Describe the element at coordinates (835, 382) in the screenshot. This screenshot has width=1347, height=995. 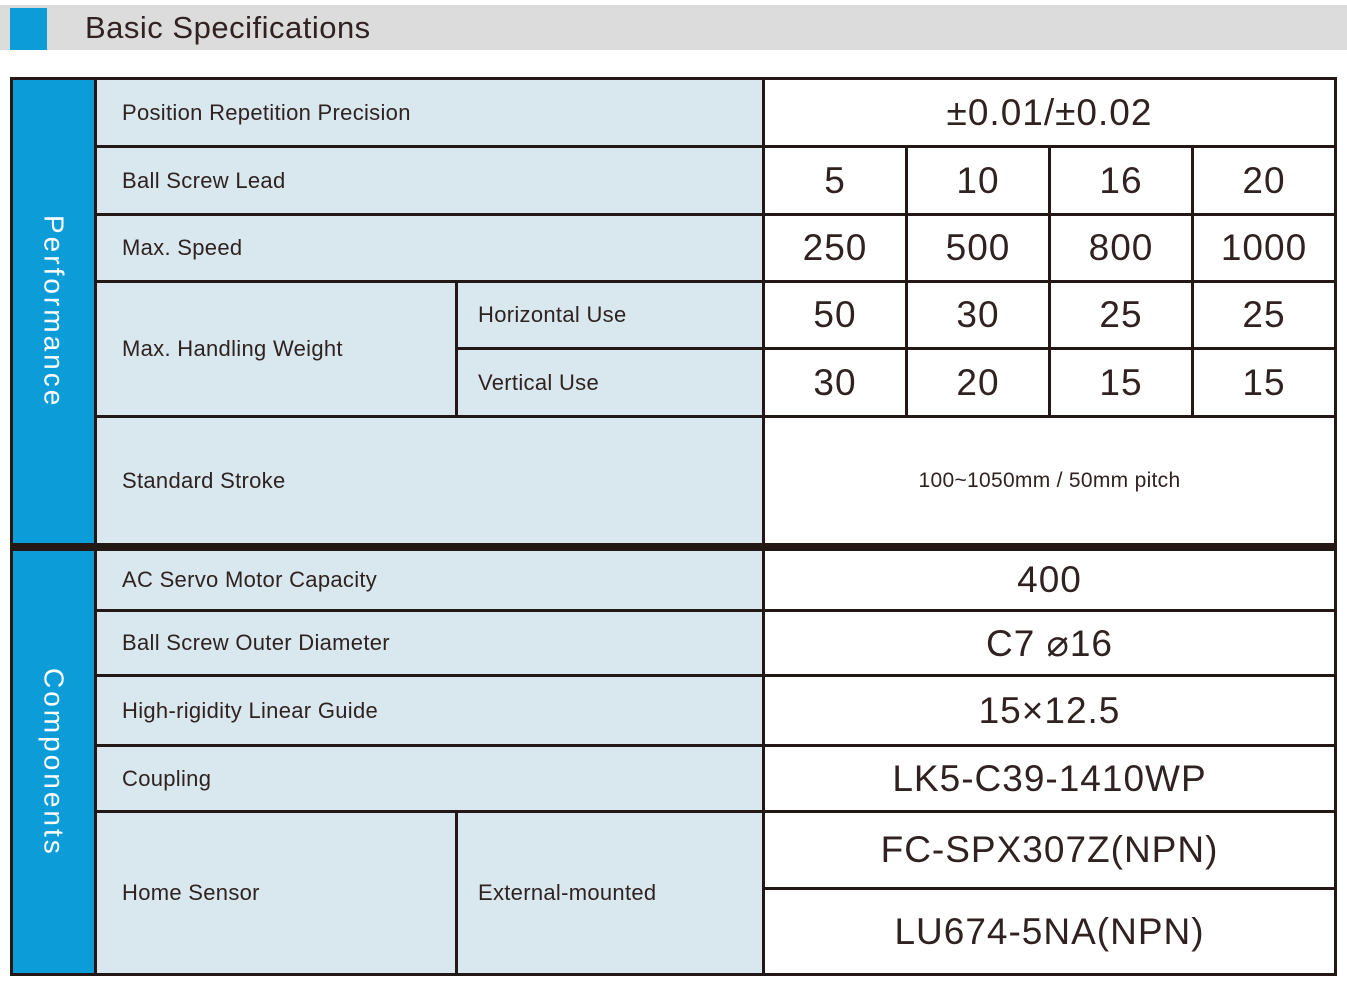
I see `value-vertical-use-1: 30` at that location.